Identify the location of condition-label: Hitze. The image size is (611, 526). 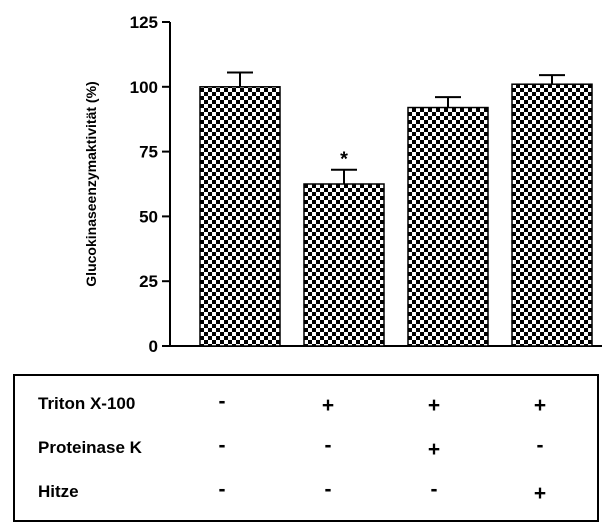
(58, 491).